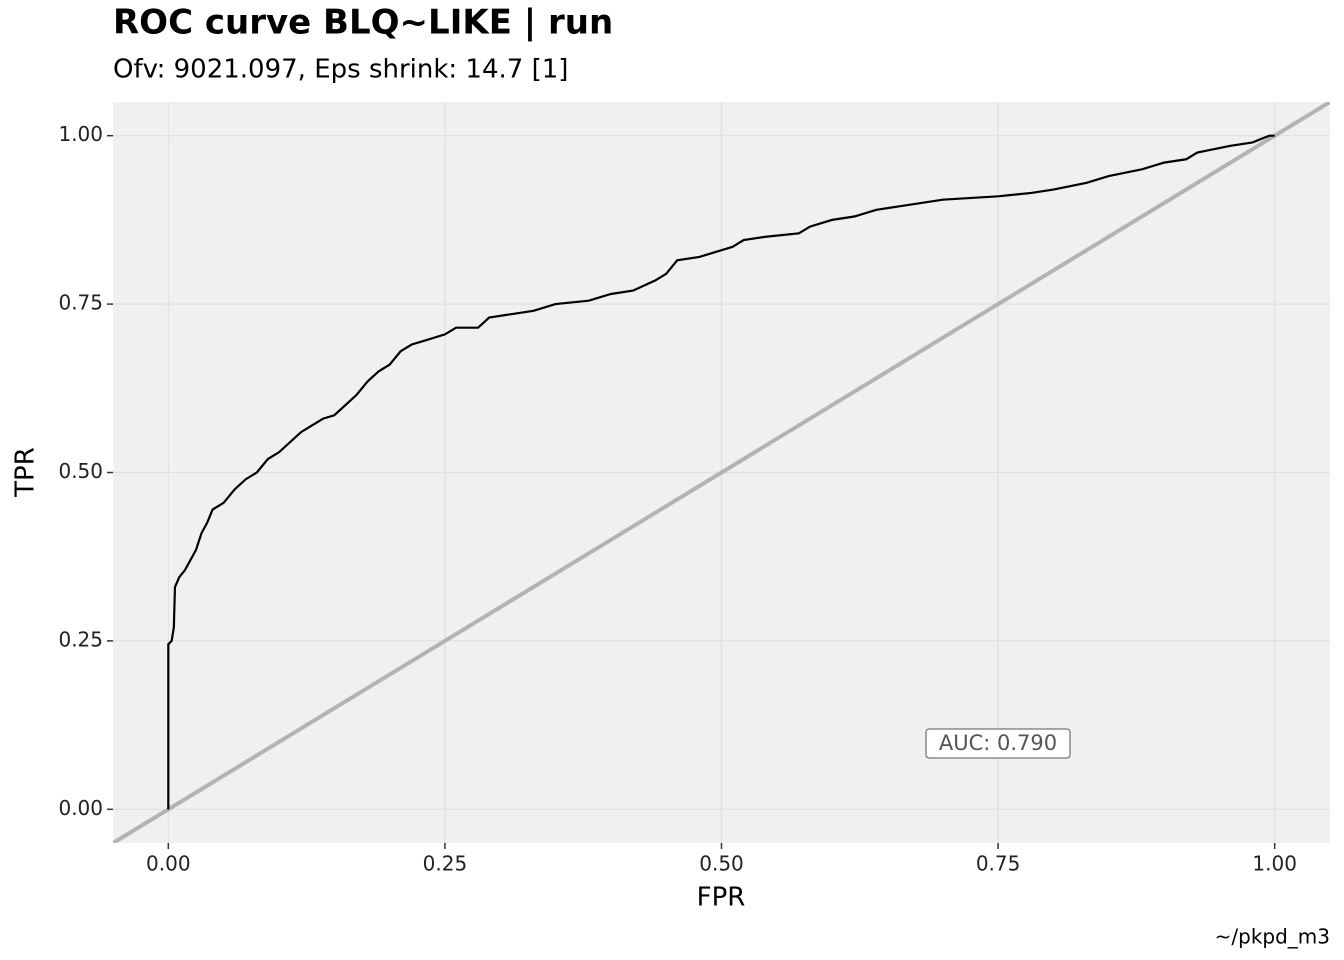 Image resolution: width=1344 pixels, height=960 pixels. Describe the element at coordinates (721, 864) in the screenshot. I see `x-tick-label: 0.50` at that location.